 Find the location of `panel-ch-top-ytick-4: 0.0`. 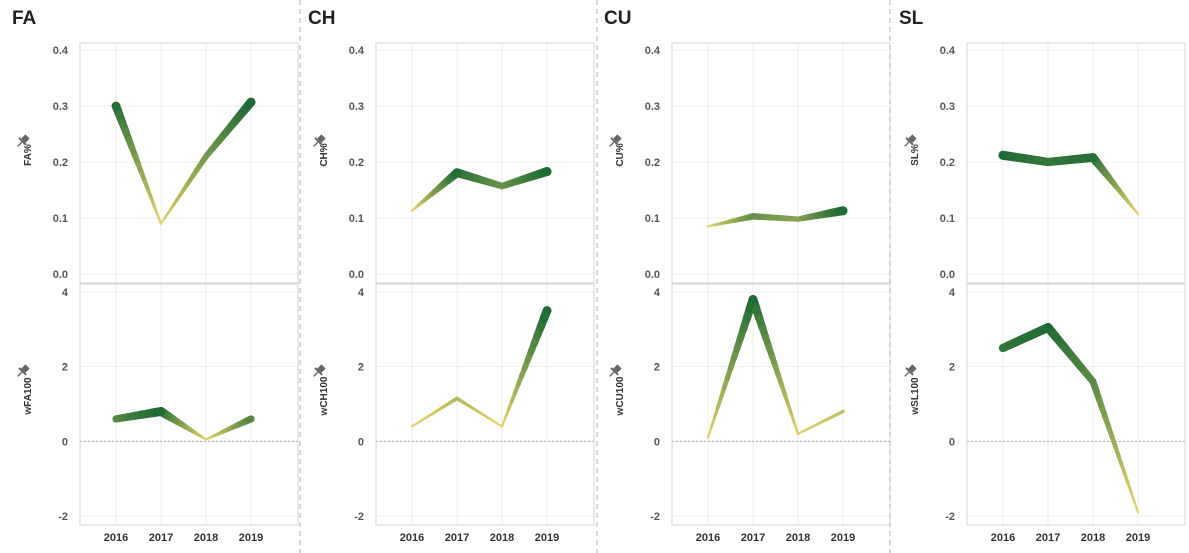

panel-ch-top-ytick-4: 0.0 is located at coordinates (356, 275).